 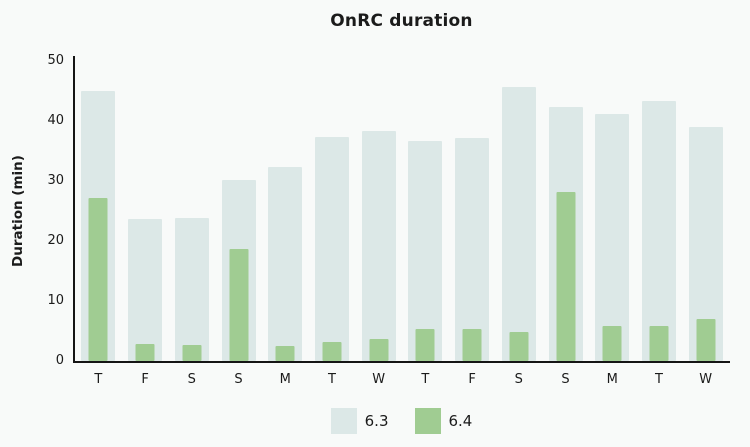 I want to click on x-axis-line, so click(x=401, y=362).